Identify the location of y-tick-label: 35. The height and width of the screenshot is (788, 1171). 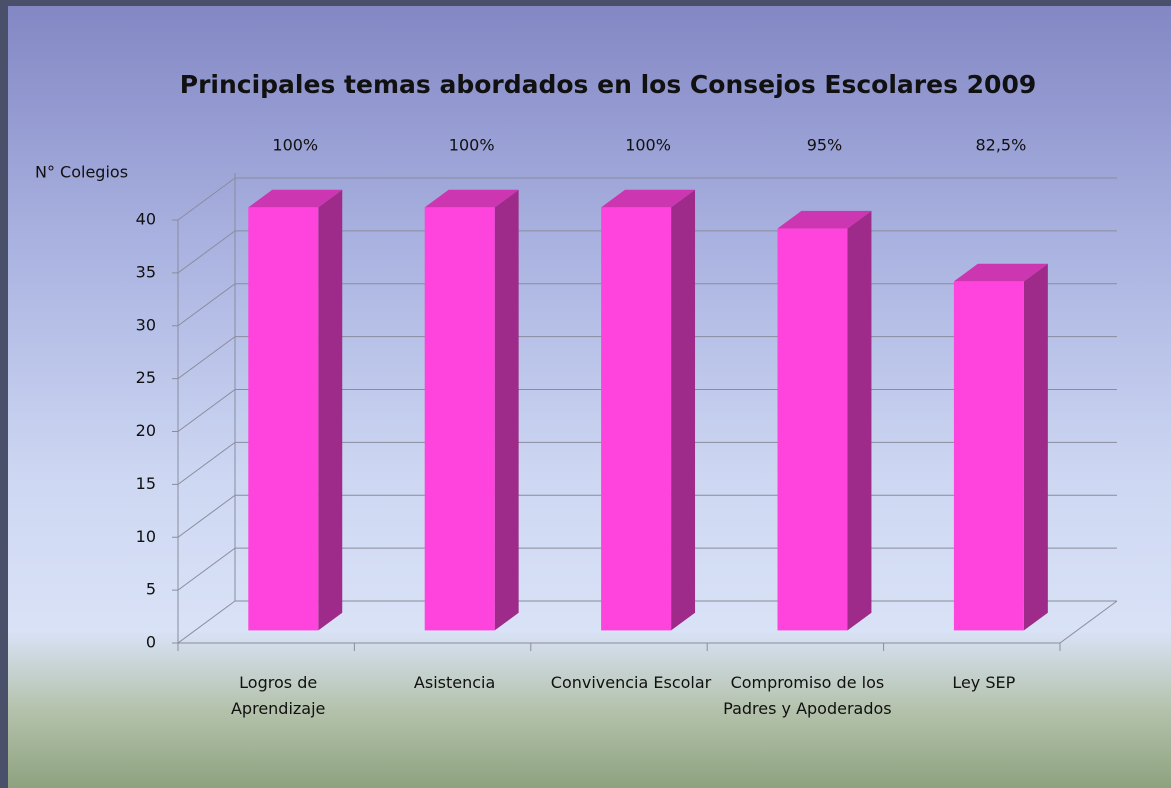
(146, 271).